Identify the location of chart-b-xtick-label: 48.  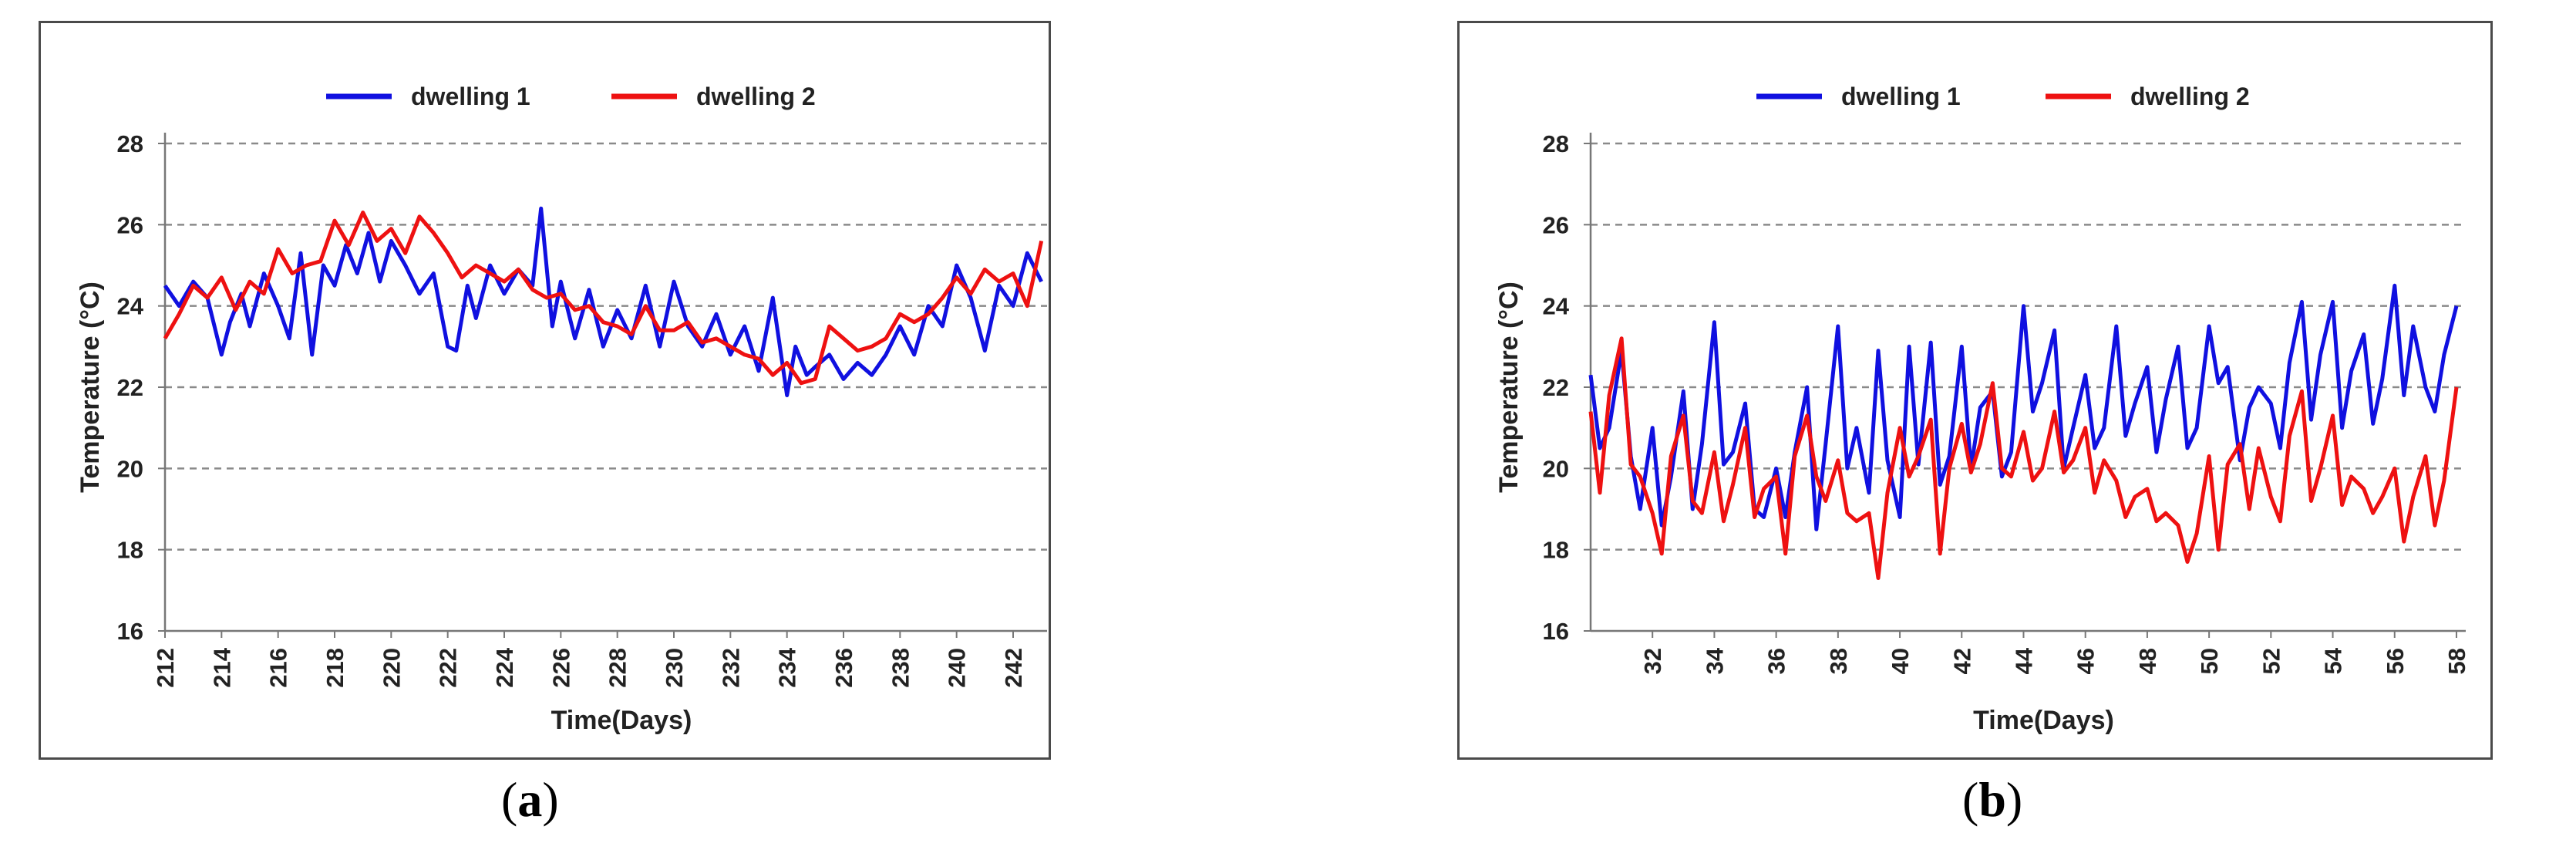
(2147, 661).